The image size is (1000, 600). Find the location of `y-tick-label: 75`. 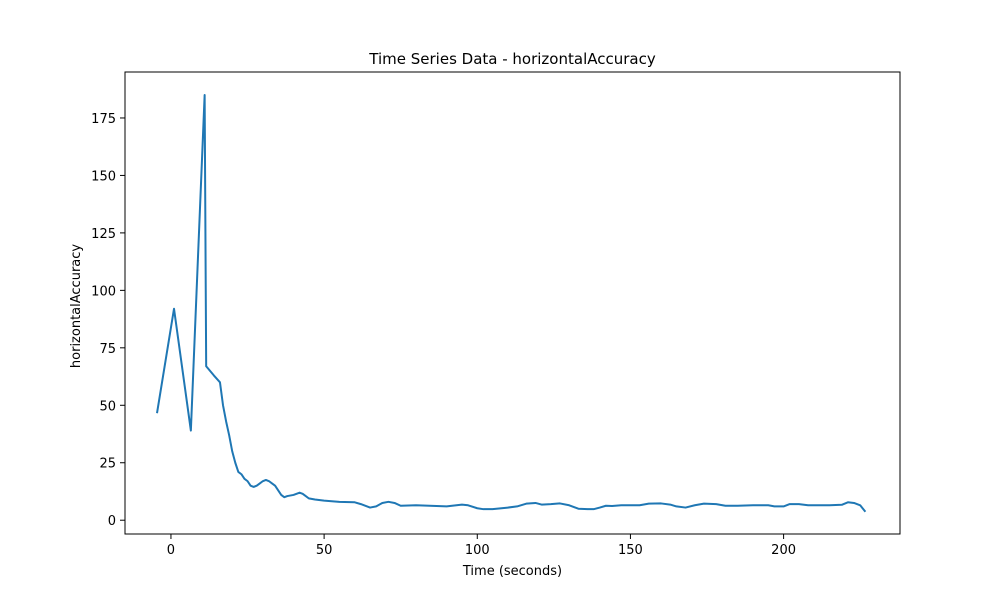

y-tick-label: 75 is located at coordinates (107, 349).